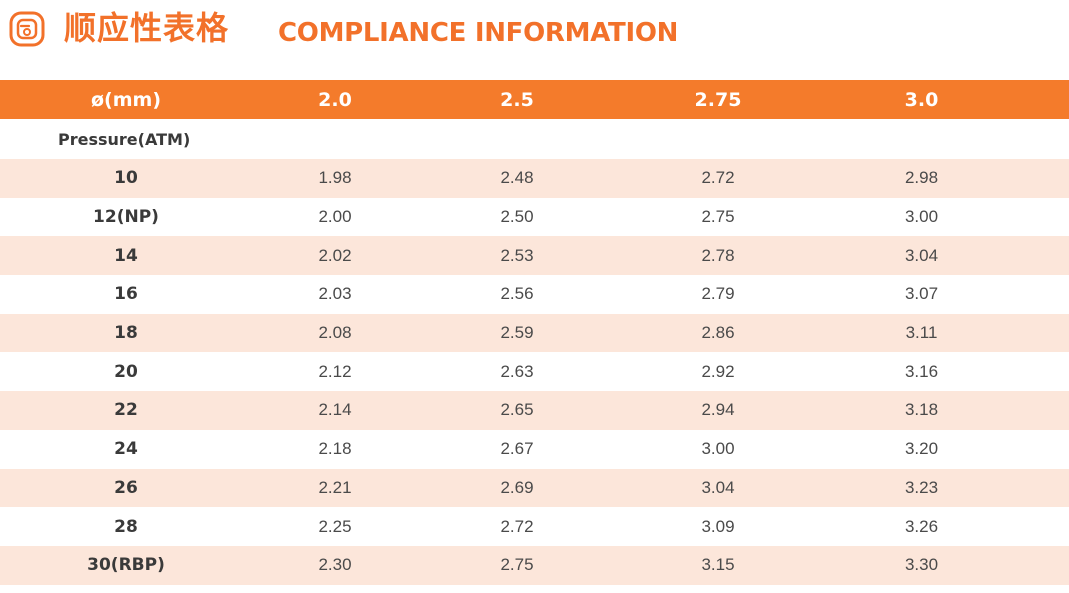 The height and width of the screenshot is (593, 1069). I want to click on diameter-column-header: 3.0, so click(921, 99).